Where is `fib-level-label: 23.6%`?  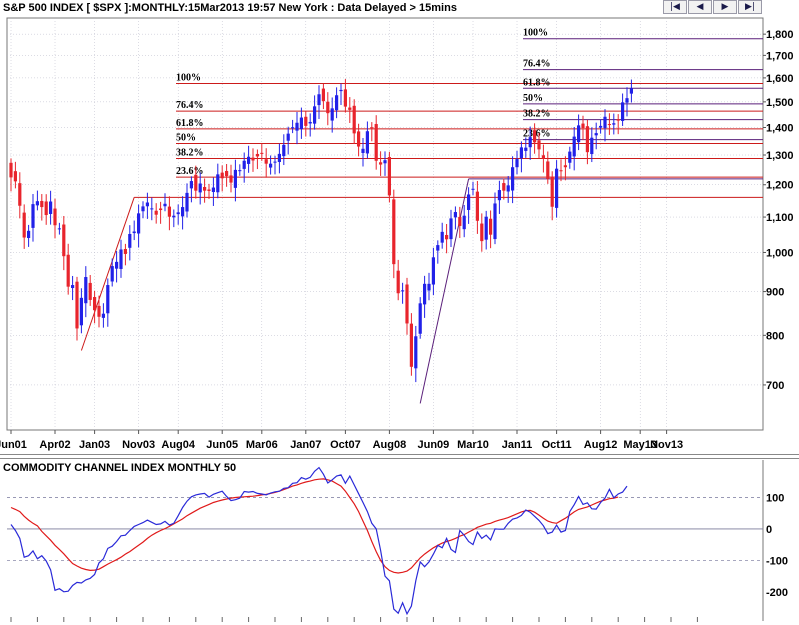
fib-level-label: 23.6% is located at coordinates (537, 134).